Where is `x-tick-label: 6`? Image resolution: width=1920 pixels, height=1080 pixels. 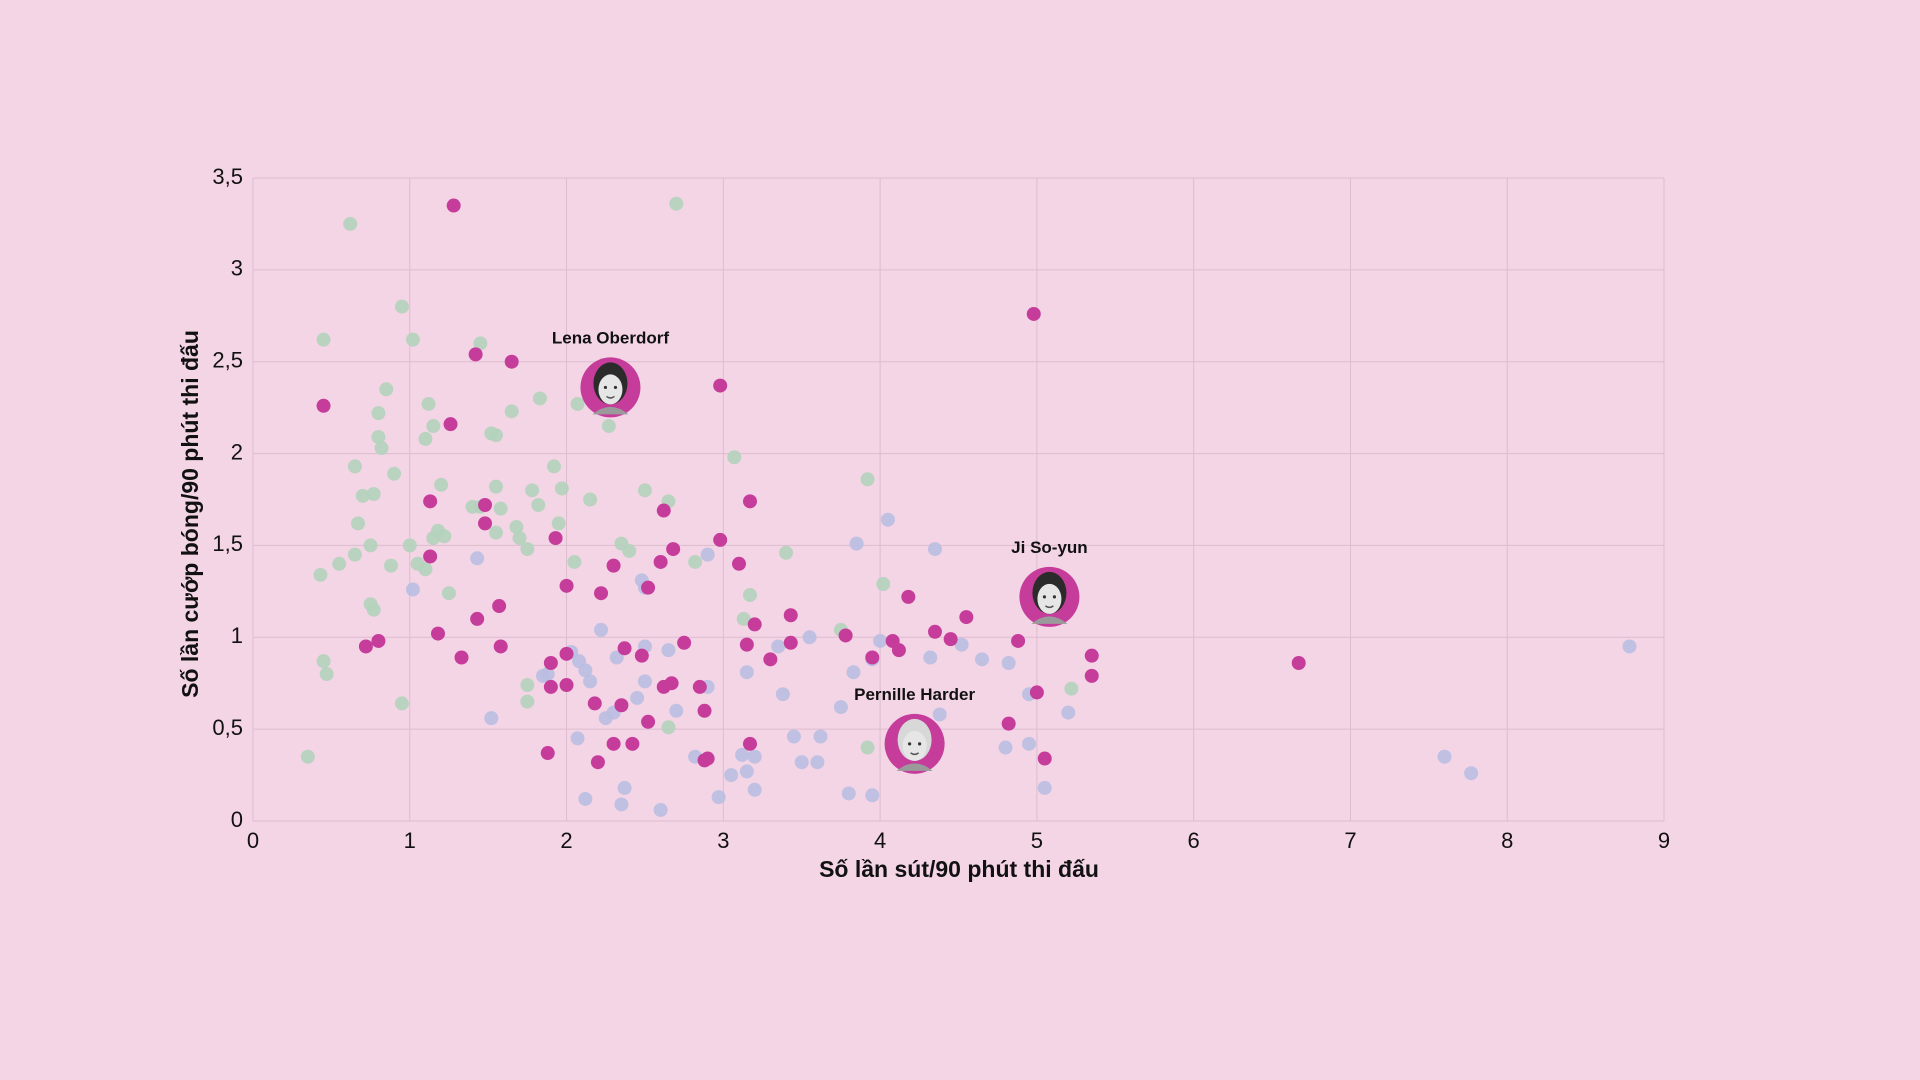 x-tick-label: 6 is located at coordinates (1194, 840).